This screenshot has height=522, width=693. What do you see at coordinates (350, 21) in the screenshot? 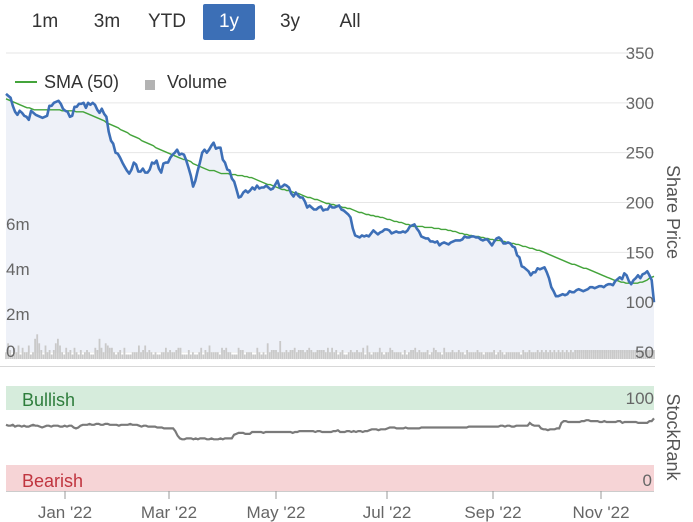
I see `range-tab-all: All` at bounding box center [350, 21].